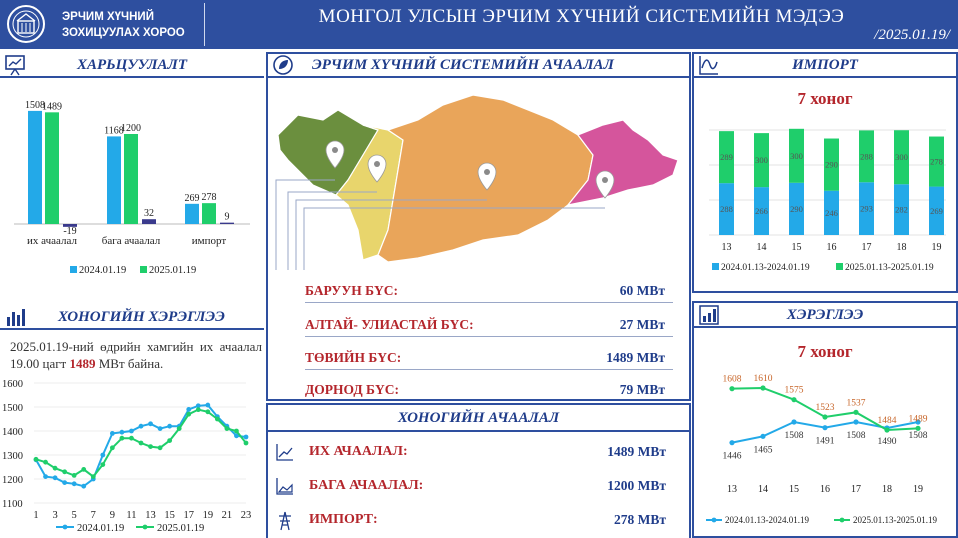 The height and width of the screenshot is (538, 958). Describe the element at coordinates (123, 33) in the screenshot. I see `org-name-line2: ЗОХИЦУУЛАХ ХОРОО` at that location.